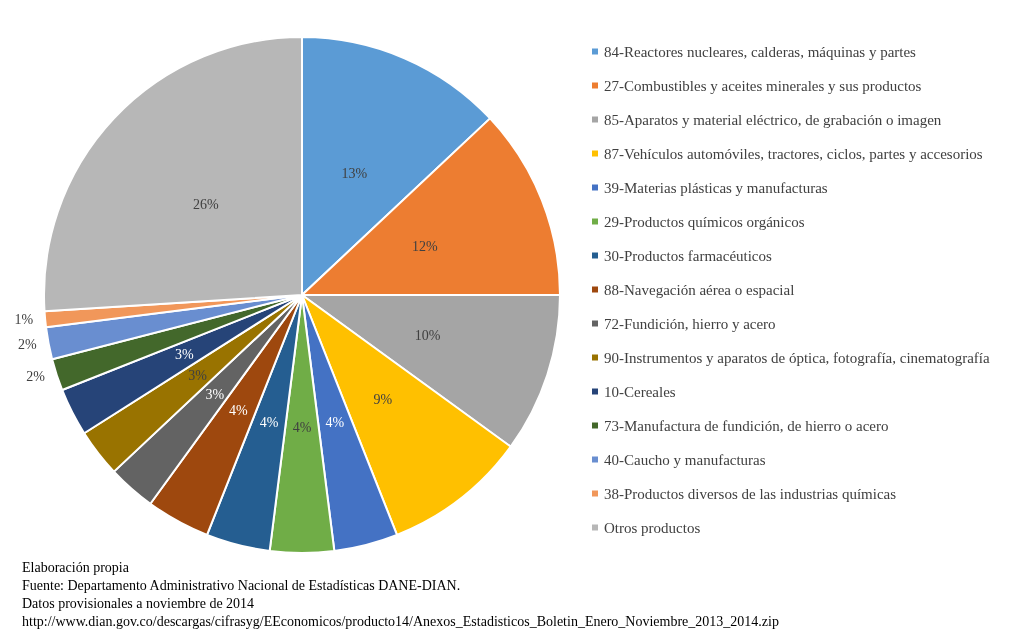 This screenshot has width=1029, height=635. Describe the element at coordinates (797, 357) in the screenshot. I see `legend-label: 90-Instrumentos y aparatos de óptica, fotografía, cinematografía` at that location.